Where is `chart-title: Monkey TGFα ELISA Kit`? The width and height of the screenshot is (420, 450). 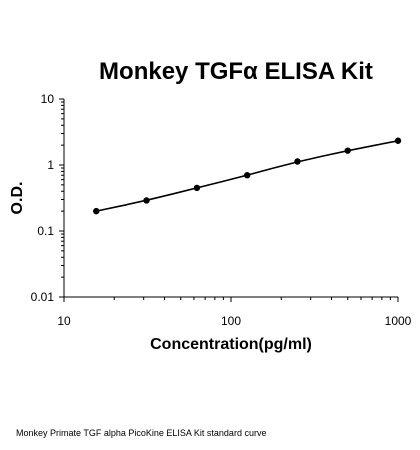
chart-title: Monkey TGFα ELISA Kit is located at coordinates (236, 71).